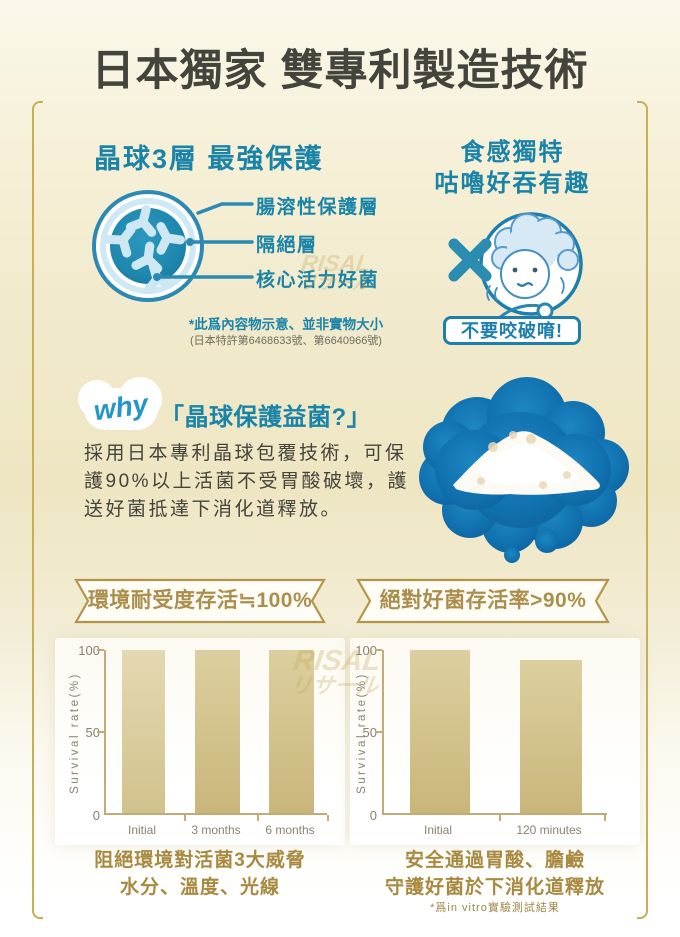 The width and height of the screenshot is (680, 937). Describe the element at coordinates (512, 330) in the screenshot. I see `no-bite-warning-badge: 不要咬破唷!` at that location.